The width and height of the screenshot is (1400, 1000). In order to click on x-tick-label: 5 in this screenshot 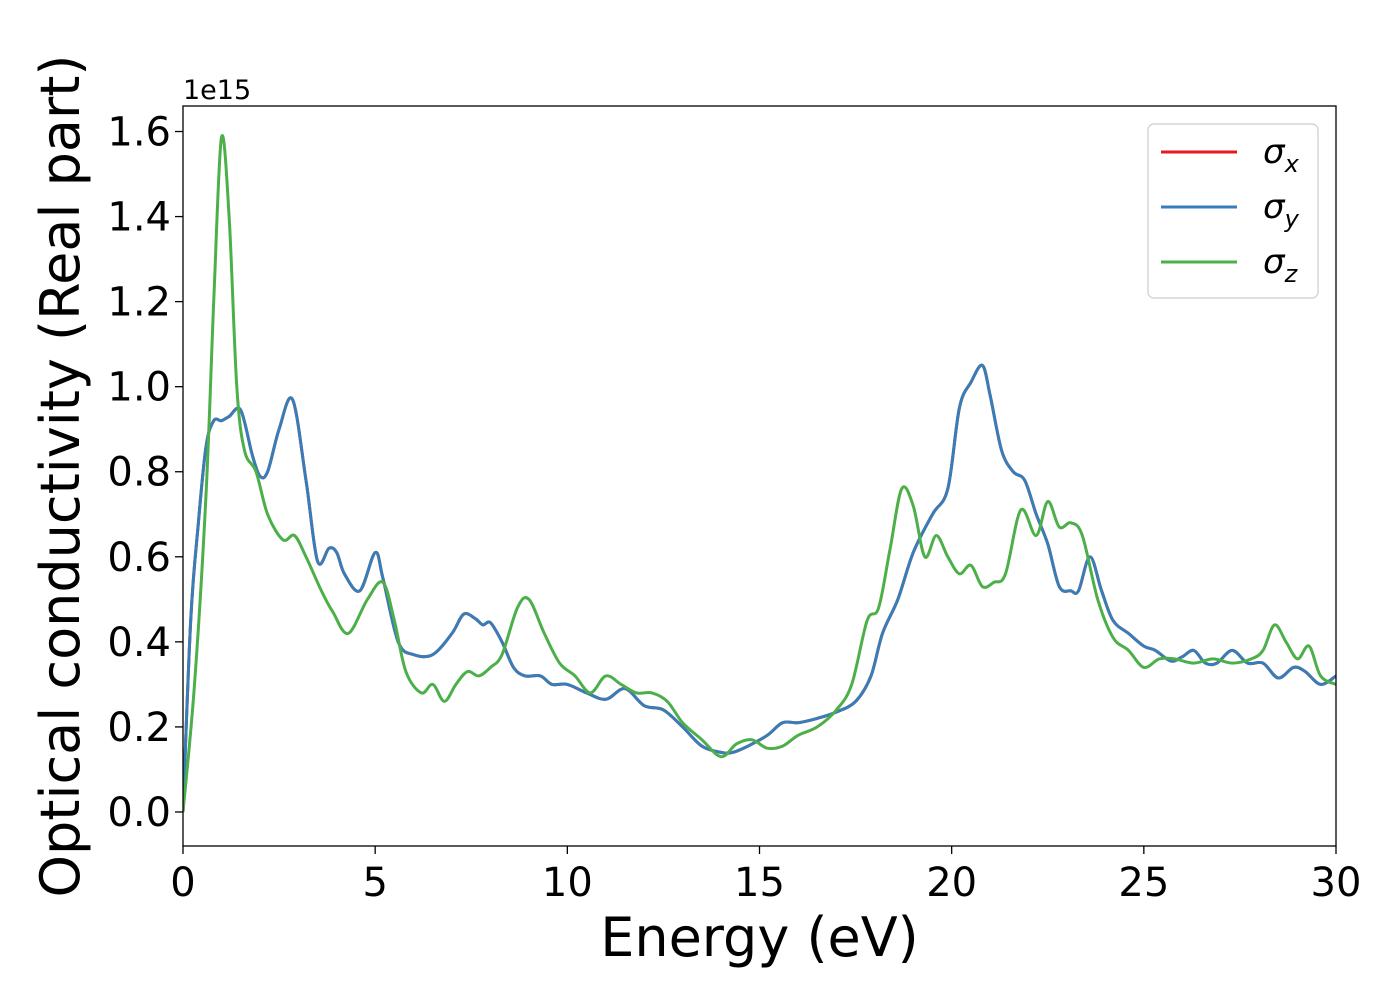, I will do `click(374, 883)`.